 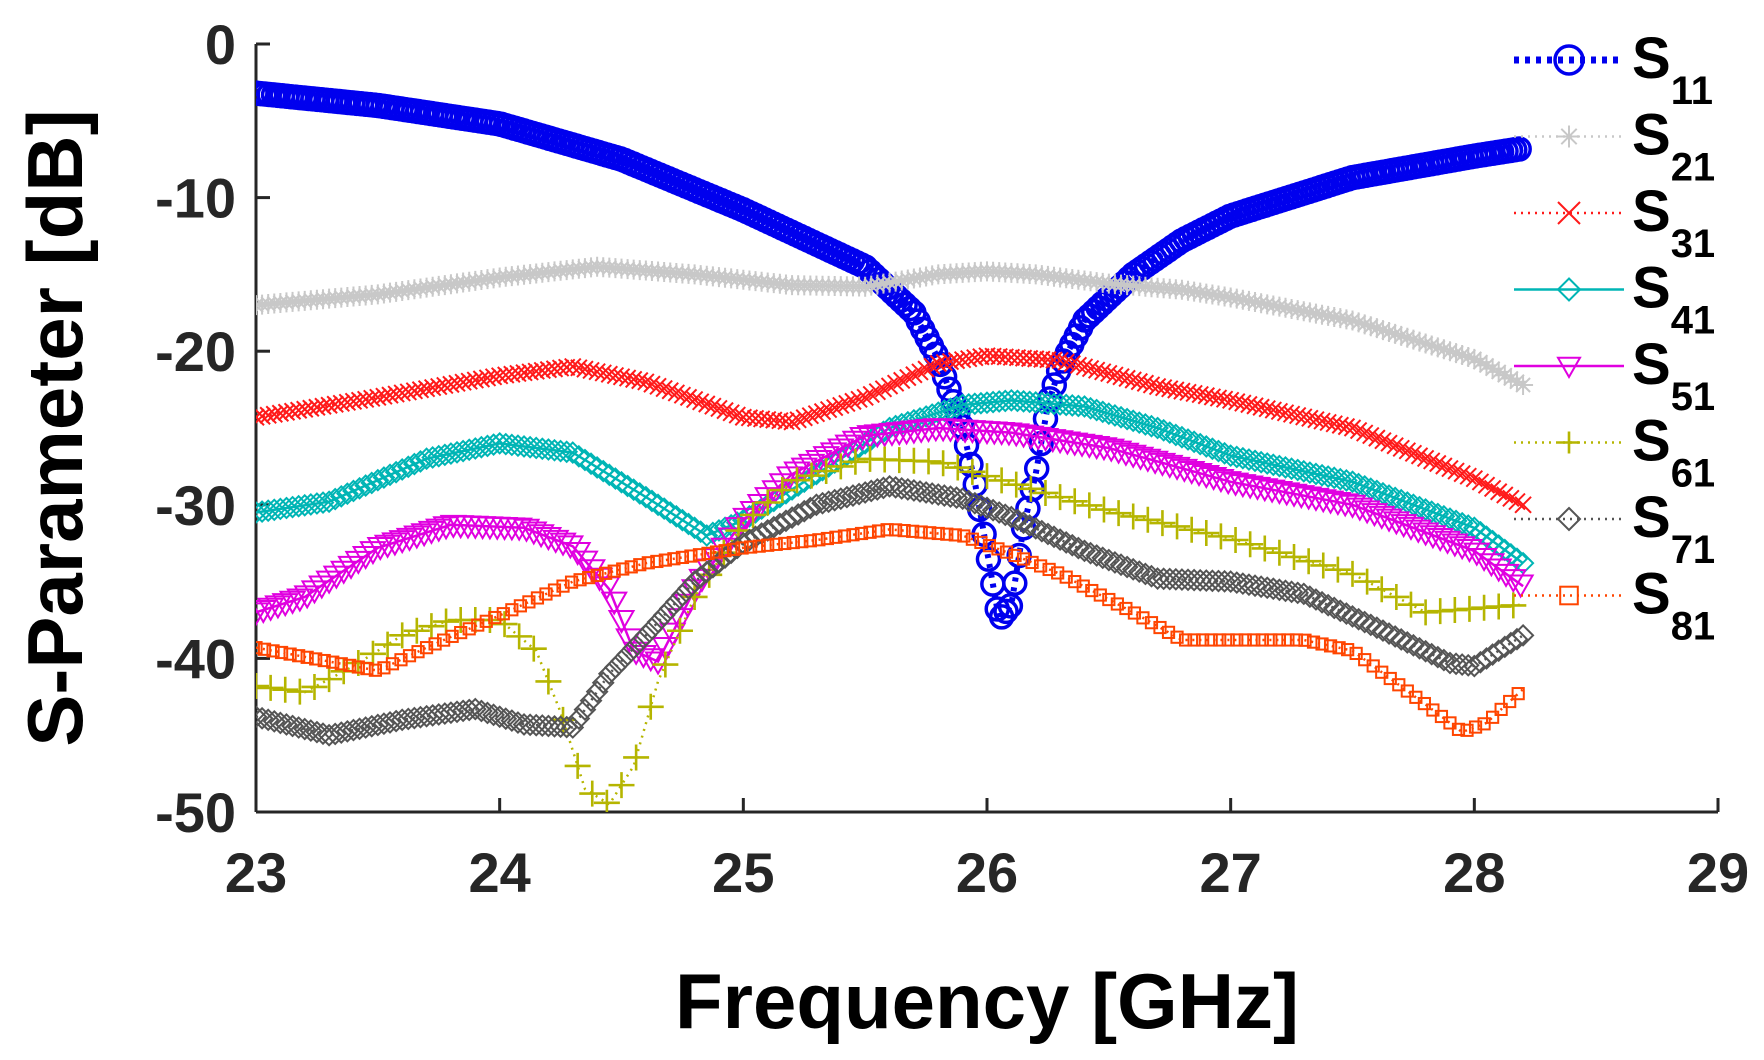 I want to click on legend-label-sub: 21, so click(x=1693, y=168).